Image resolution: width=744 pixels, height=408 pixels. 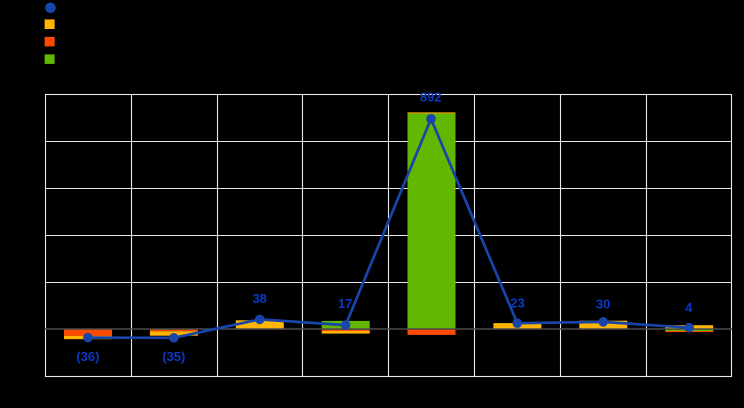 What do you see at coordinates (431, 97) in the screenshot?
I see `svg-text: 892` at bounding box center [431, 97].